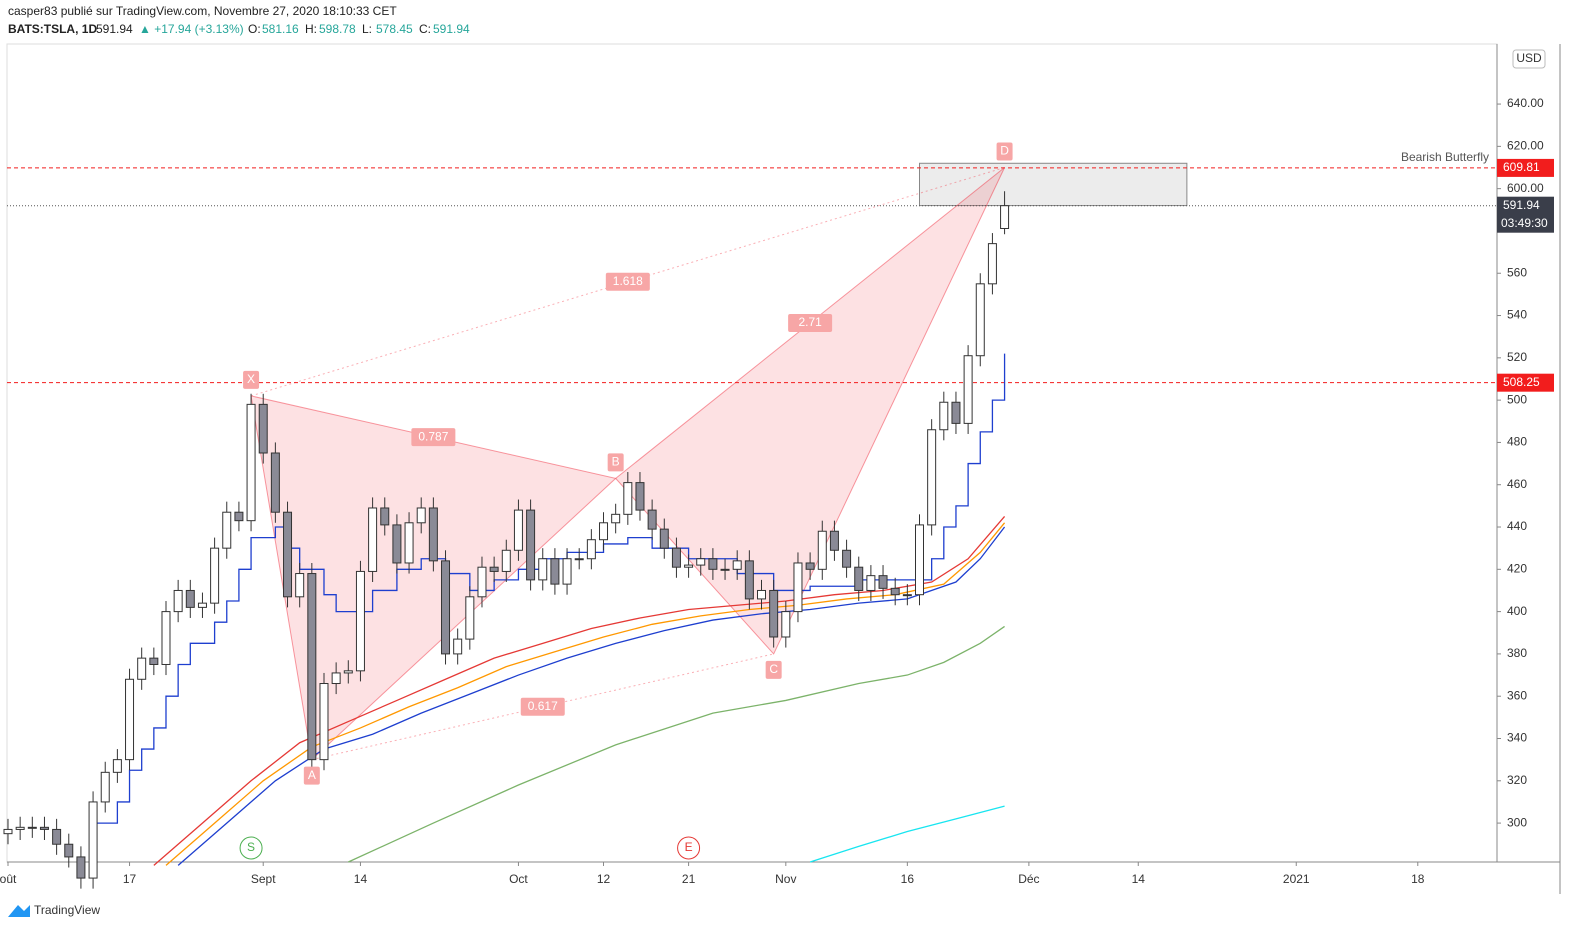 The width and height of the screenshot is (1576, 934). I want to click on x-tick-label: 14, so click(361, 879).